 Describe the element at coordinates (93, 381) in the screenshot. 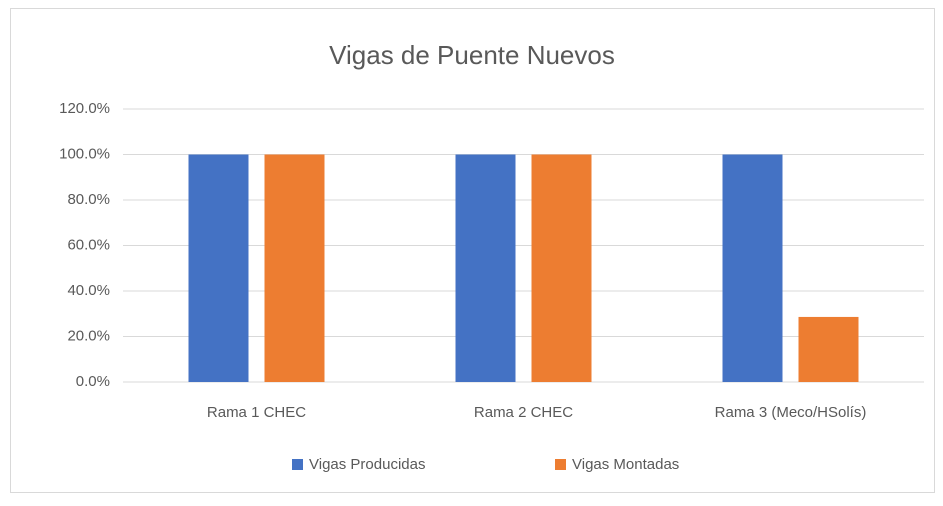

I see `y-tick-label: 0.0%` at that location.